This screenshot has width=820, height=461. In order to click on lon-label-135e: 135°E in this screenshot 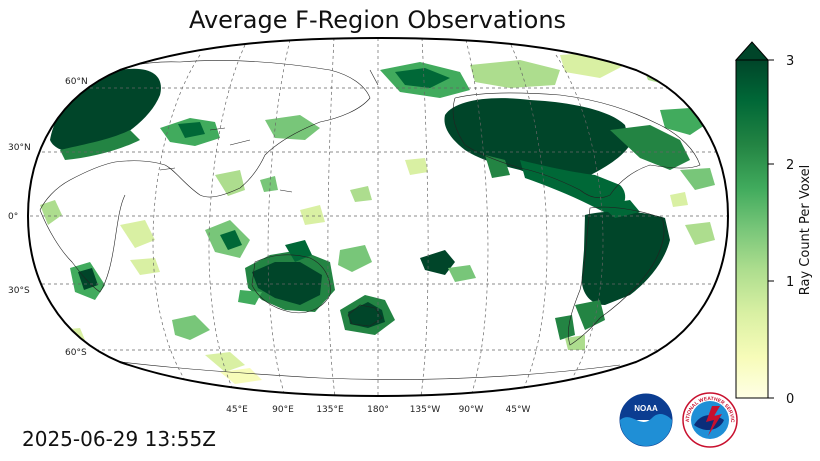, I will do `click(330, 410)`.